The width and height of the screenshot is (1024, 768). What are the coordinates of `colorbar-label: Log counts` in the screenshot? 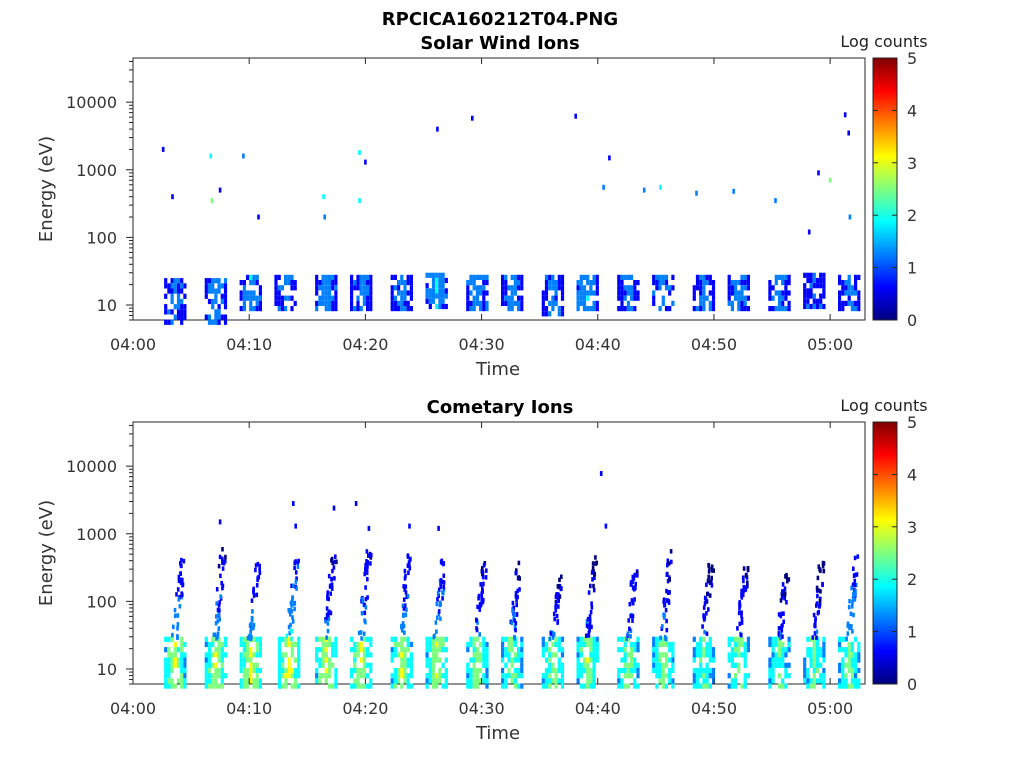 It's located at (883, 41).